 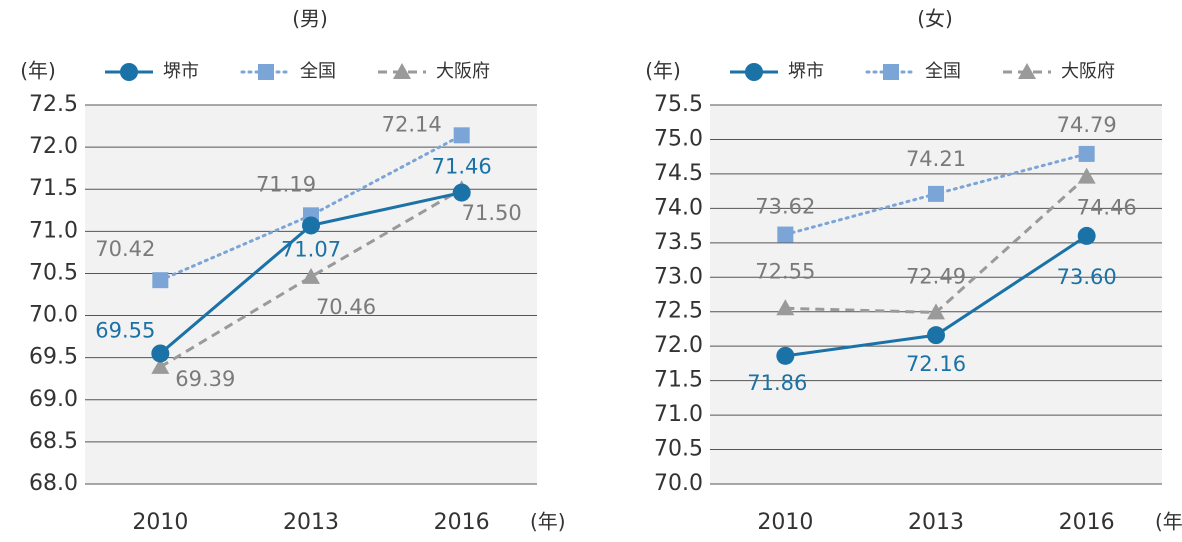 What do you see at coordinates (936, 364) in the screenshot?
I see `data-label: 72.16` at bounding box center [936, 364].